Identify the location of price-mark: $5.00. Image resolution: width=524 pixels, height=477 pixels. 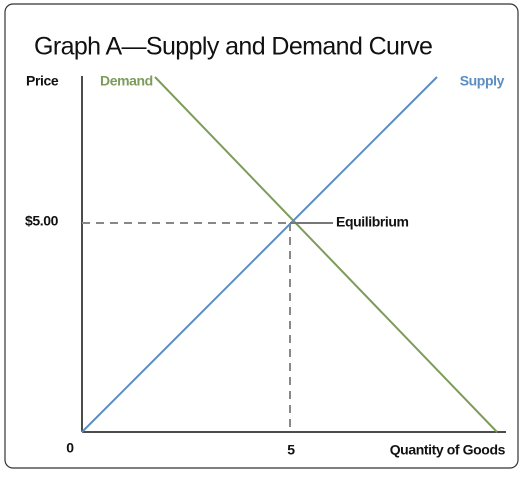
(42, 221).